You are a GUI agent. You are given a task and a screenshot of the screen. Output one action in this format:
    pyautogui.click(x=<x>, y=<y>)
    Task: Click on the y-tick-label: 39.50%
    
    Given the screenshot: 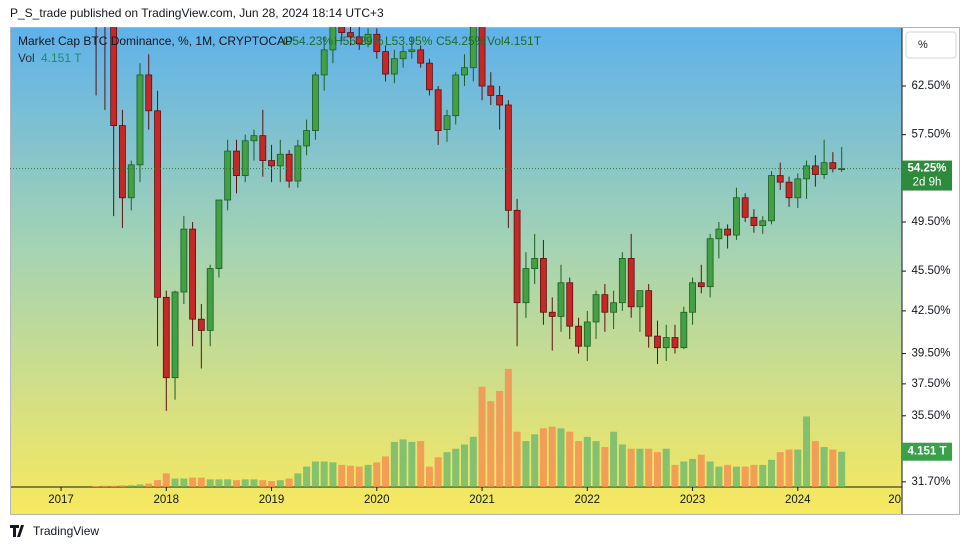 What is the action you would take?
    pyautogui.click(x=930, y=354)
    